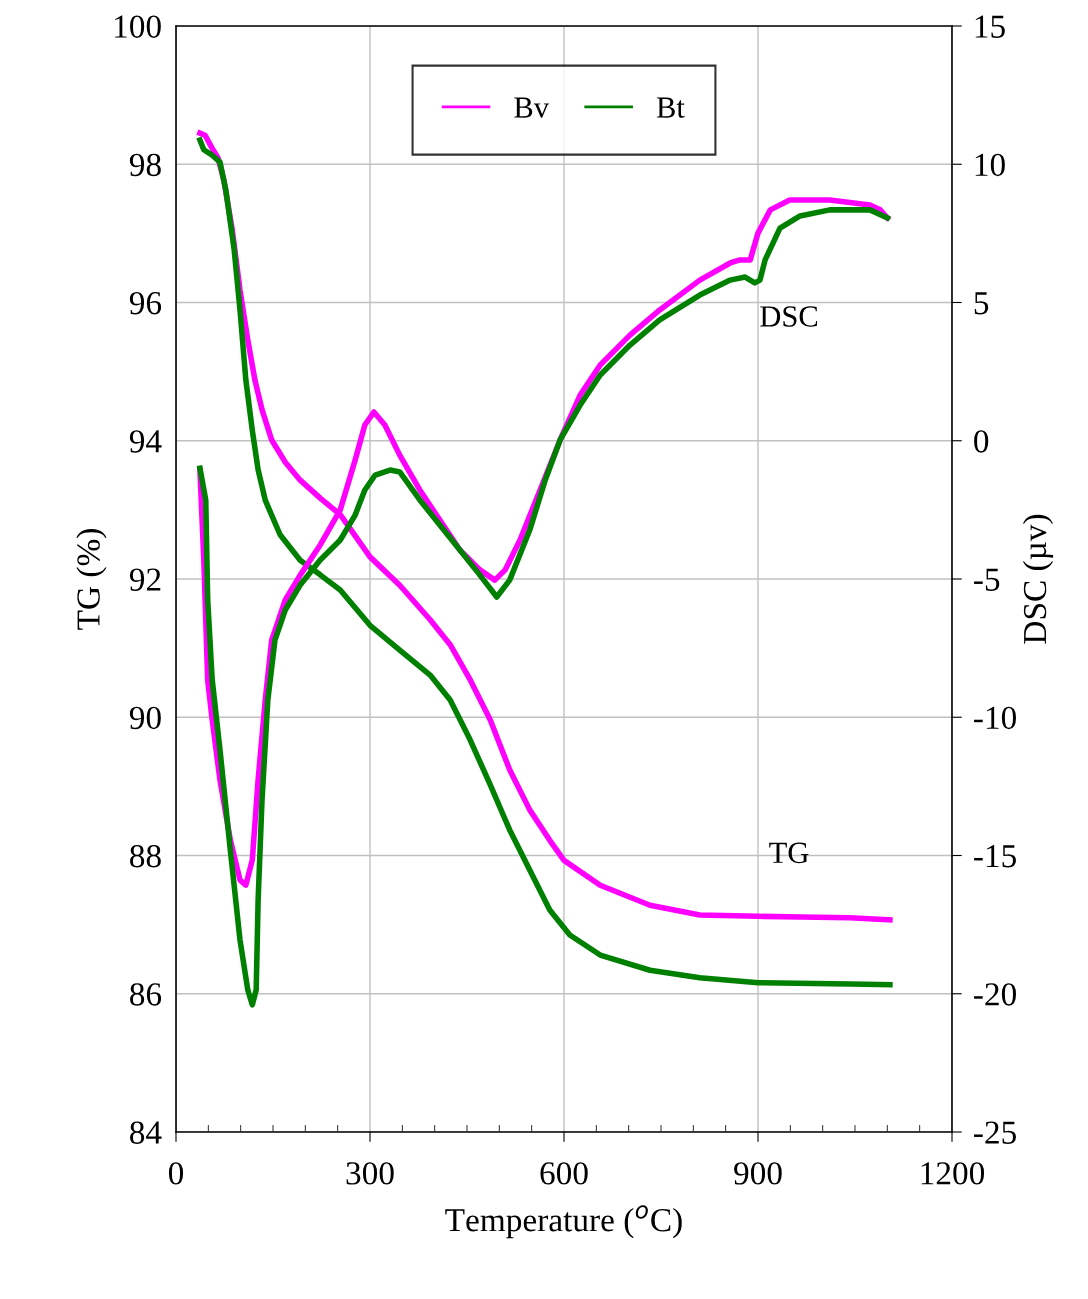 Image resolution: width=1088 pixels, height=1299 pixels. I want to click on y-tick-label: 94, so click(145, 441).